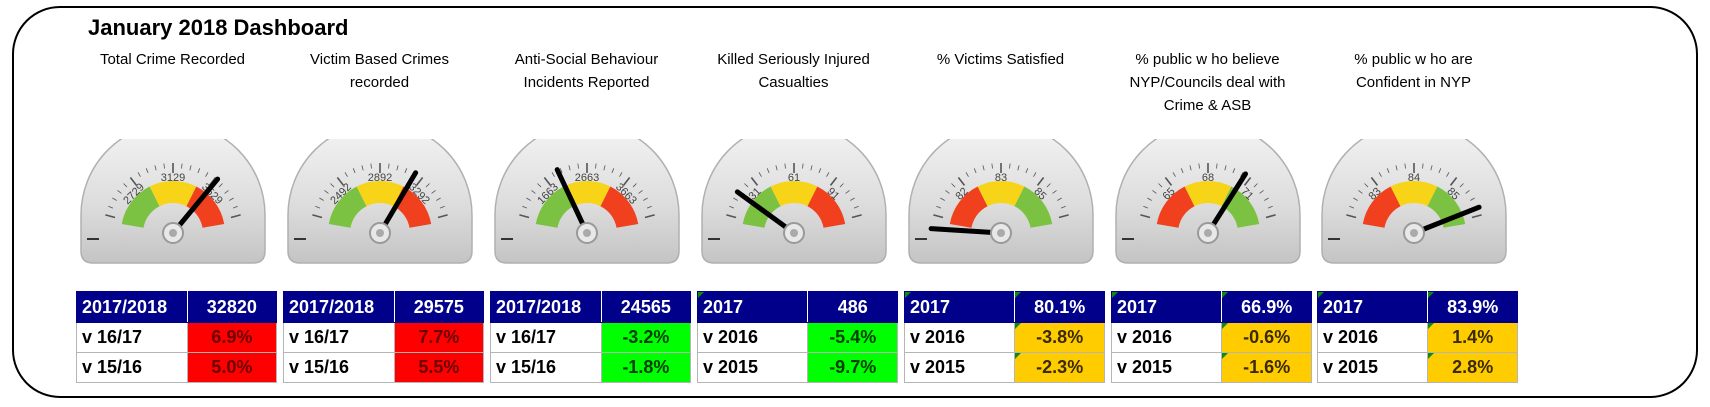 This screenshot has width=1710, height=407. What do you see at coordinates (439, 307) in the screenshot?
I see `kpi-row-value: 29575` at bounding box center [439, 307].